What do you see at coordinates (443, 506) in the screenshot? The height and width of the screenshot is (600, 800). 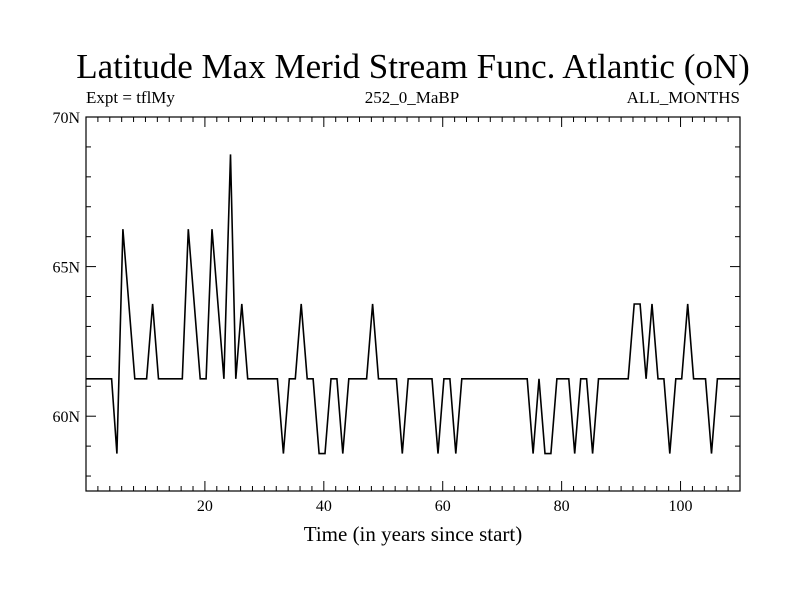 I see `x-tick-label: 60` at bounding box center [443, 506].